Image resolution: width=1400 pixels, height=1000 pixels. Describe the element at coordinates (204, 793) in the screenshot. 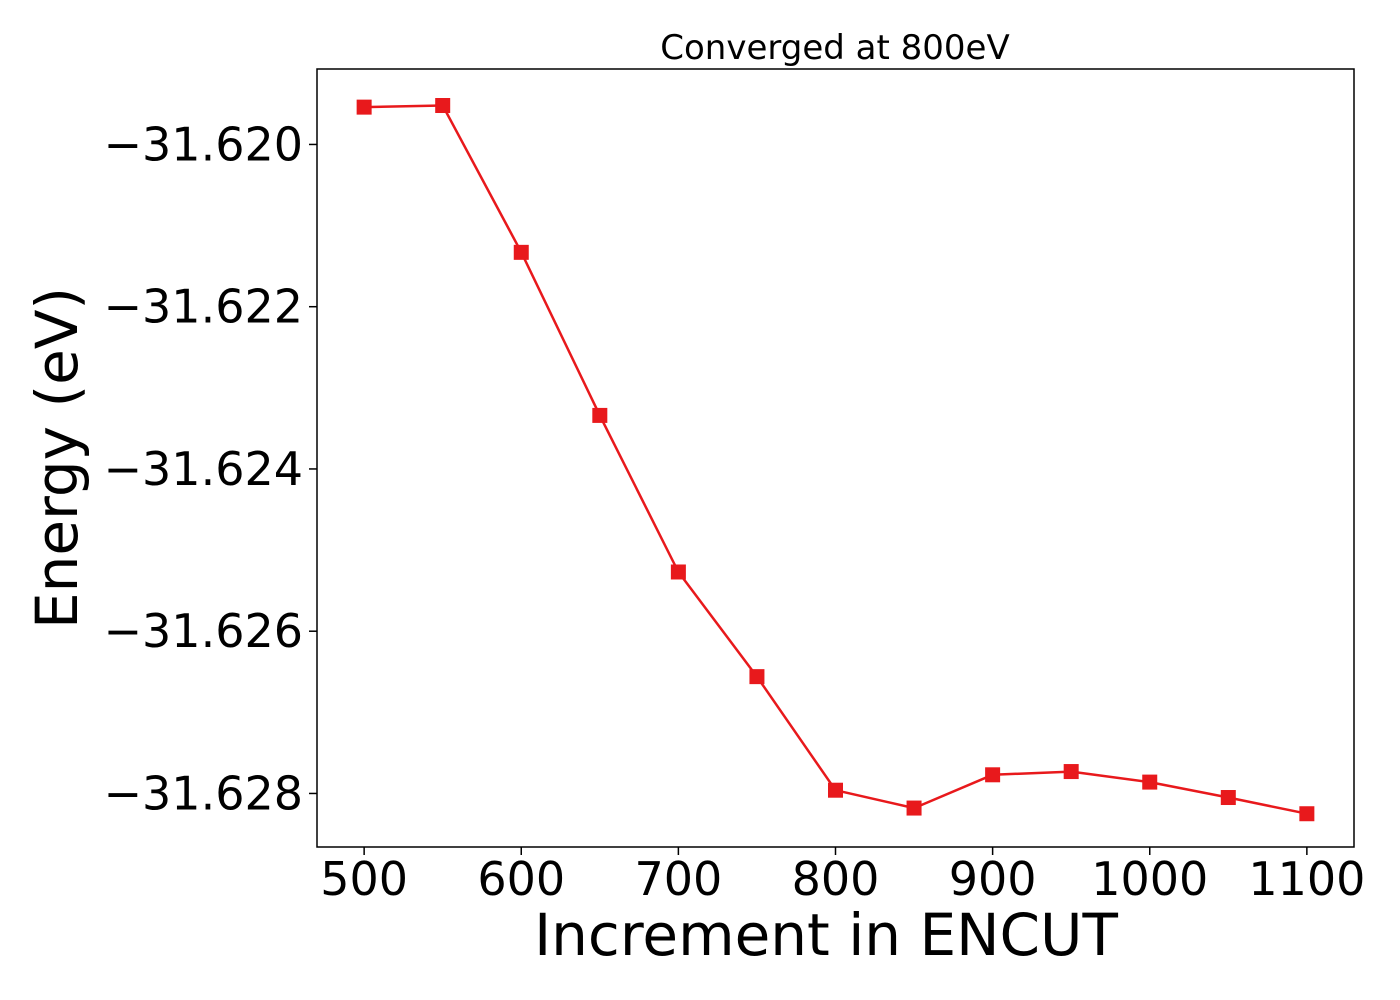

I see `y-tick-label: −31.628` at that location.